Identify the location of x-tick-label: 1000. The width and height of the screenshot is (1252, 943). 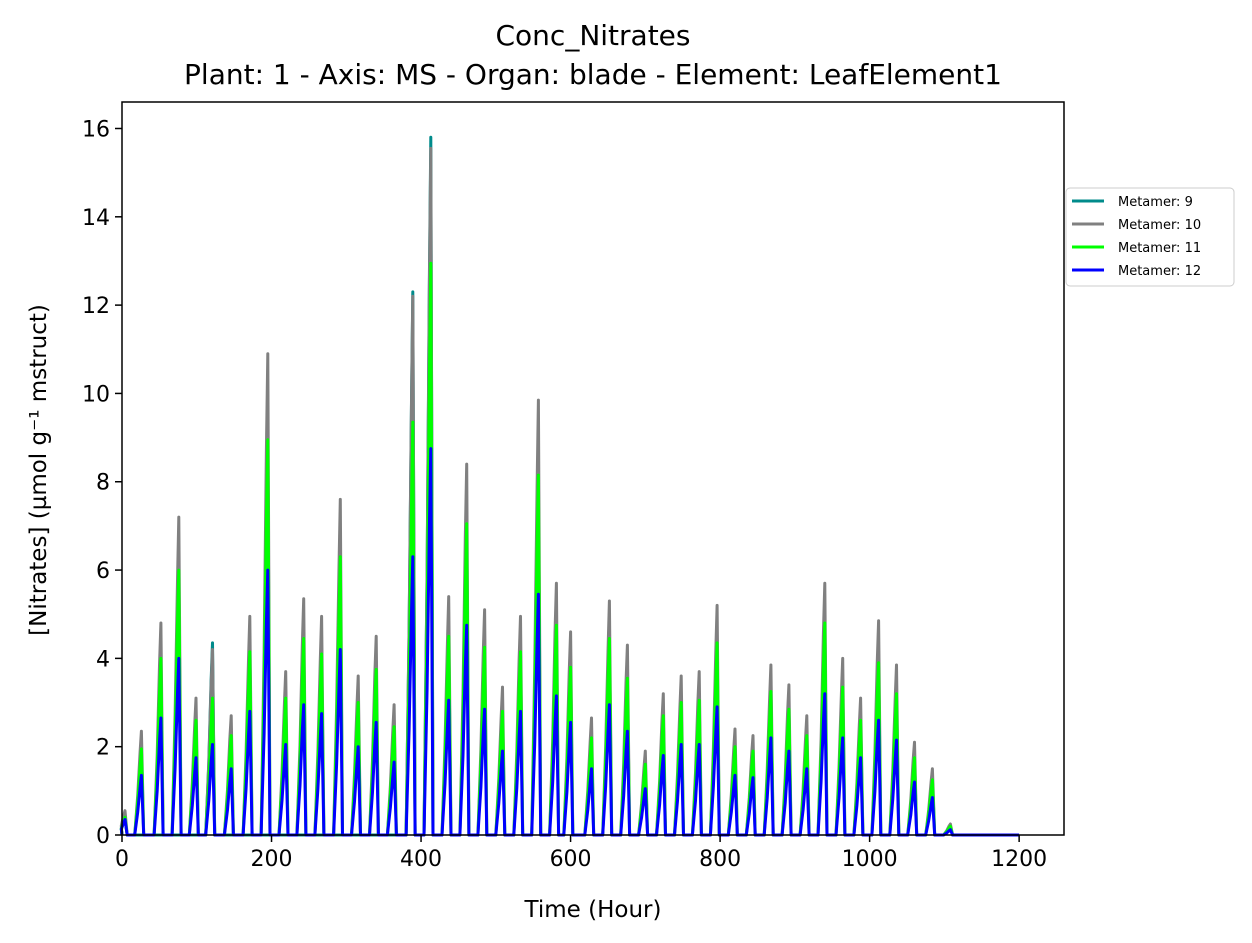
(870, 859).